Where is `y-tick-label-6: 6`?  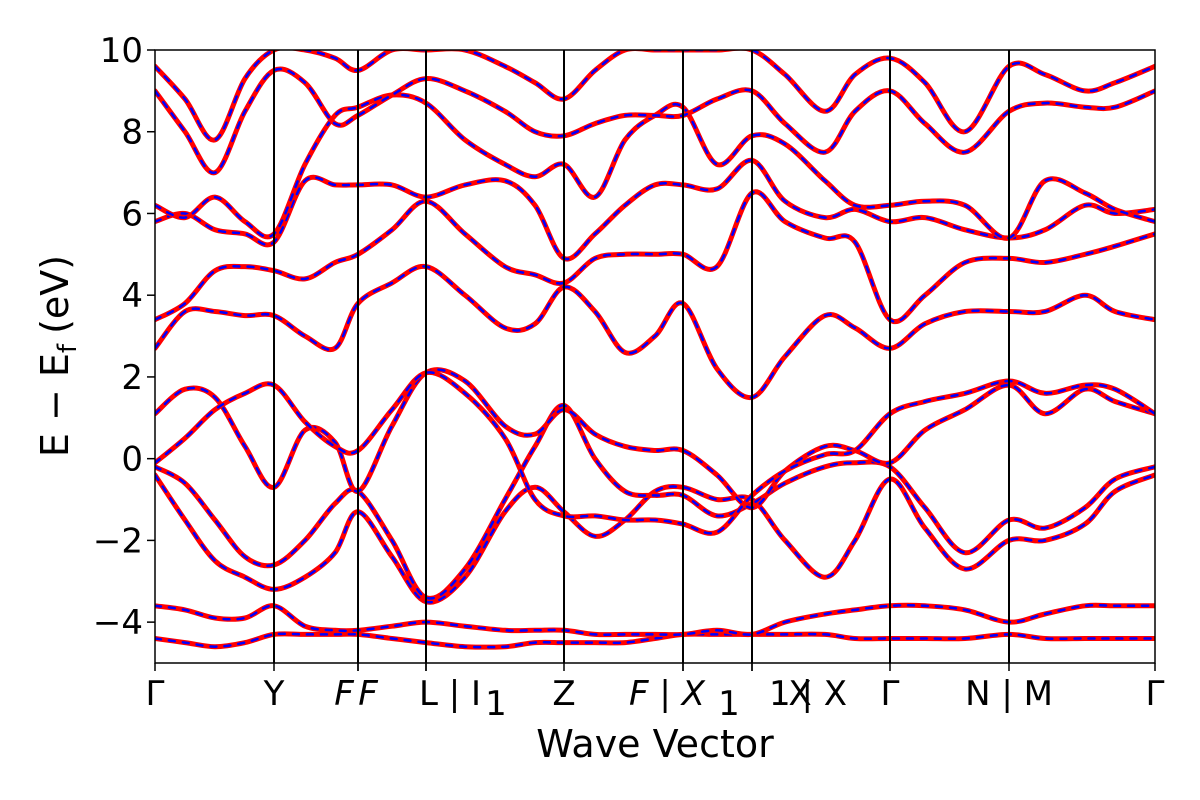 y-tick-label-6: 6 is located at coordinates (132, 214).